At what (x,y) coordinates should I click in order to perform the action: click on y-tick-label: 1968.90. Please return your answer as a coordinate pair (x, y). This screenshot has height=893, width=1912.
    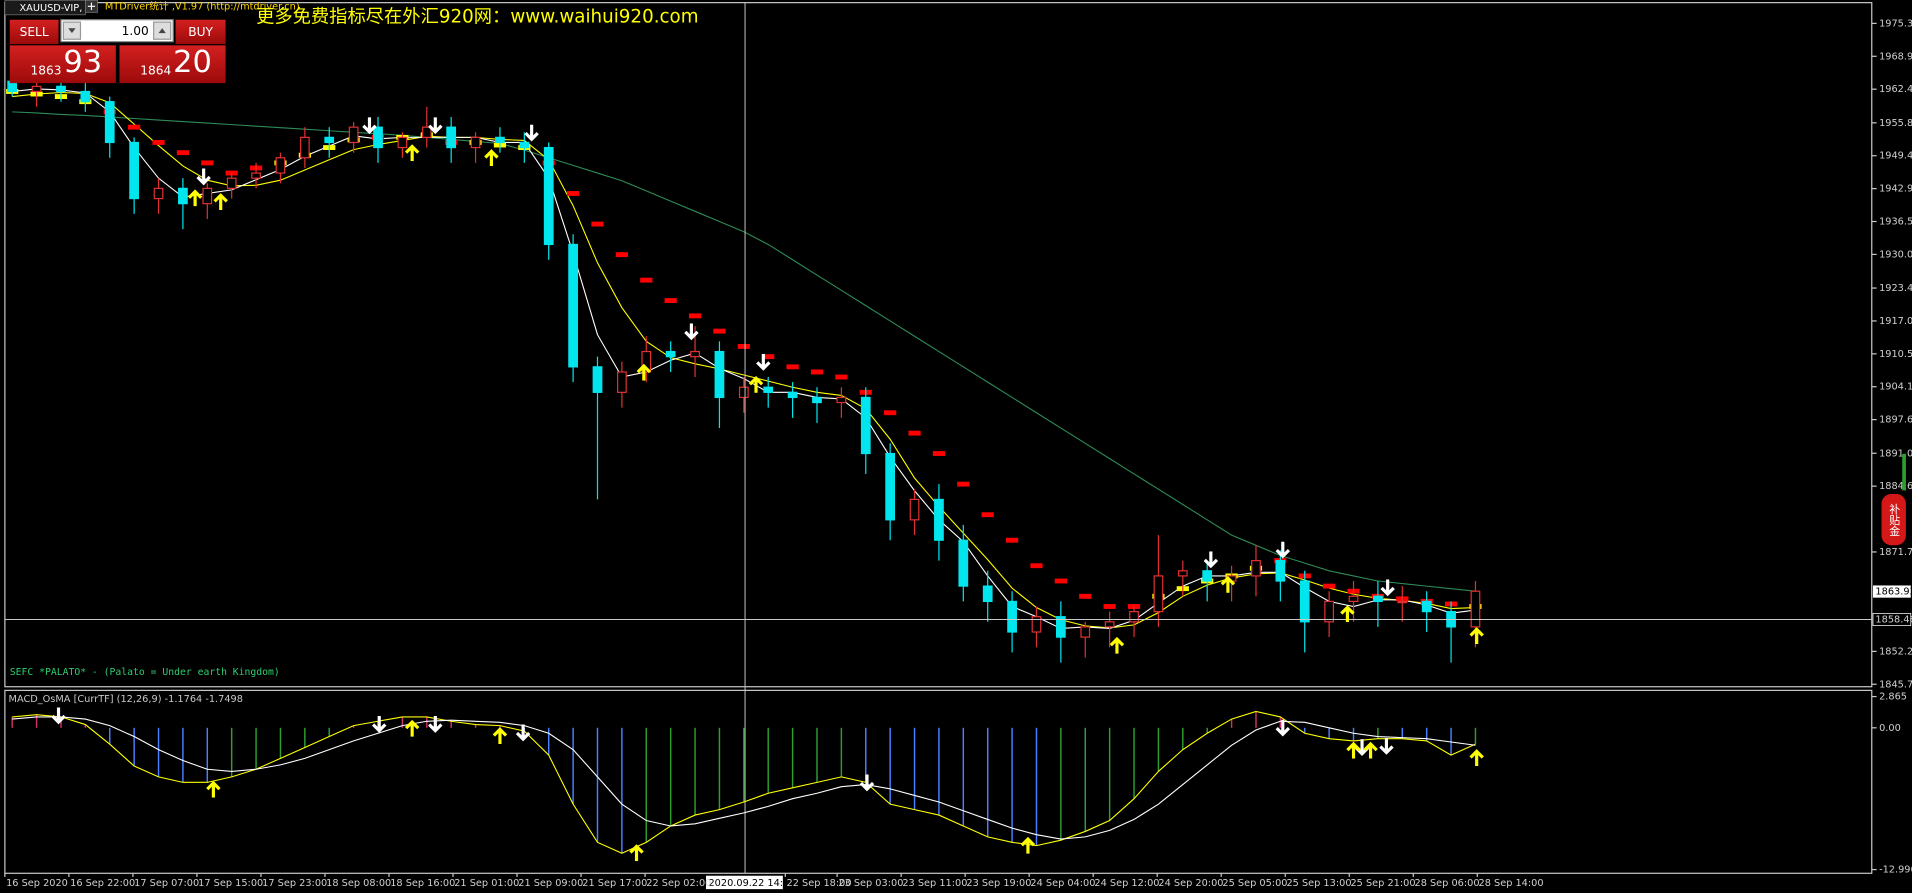
    Looking at the image, I should click on (1895, 56).